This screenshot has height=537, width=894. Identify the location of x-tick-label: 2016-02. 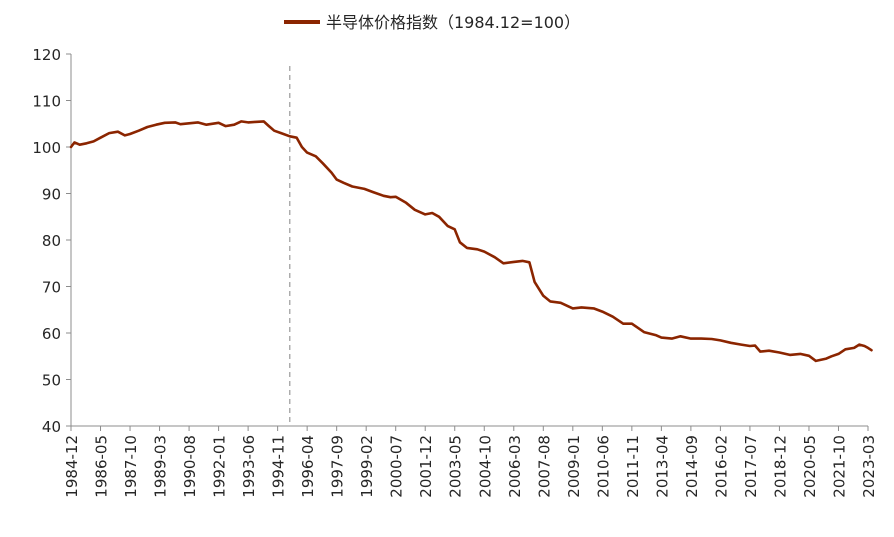
(721, 466).